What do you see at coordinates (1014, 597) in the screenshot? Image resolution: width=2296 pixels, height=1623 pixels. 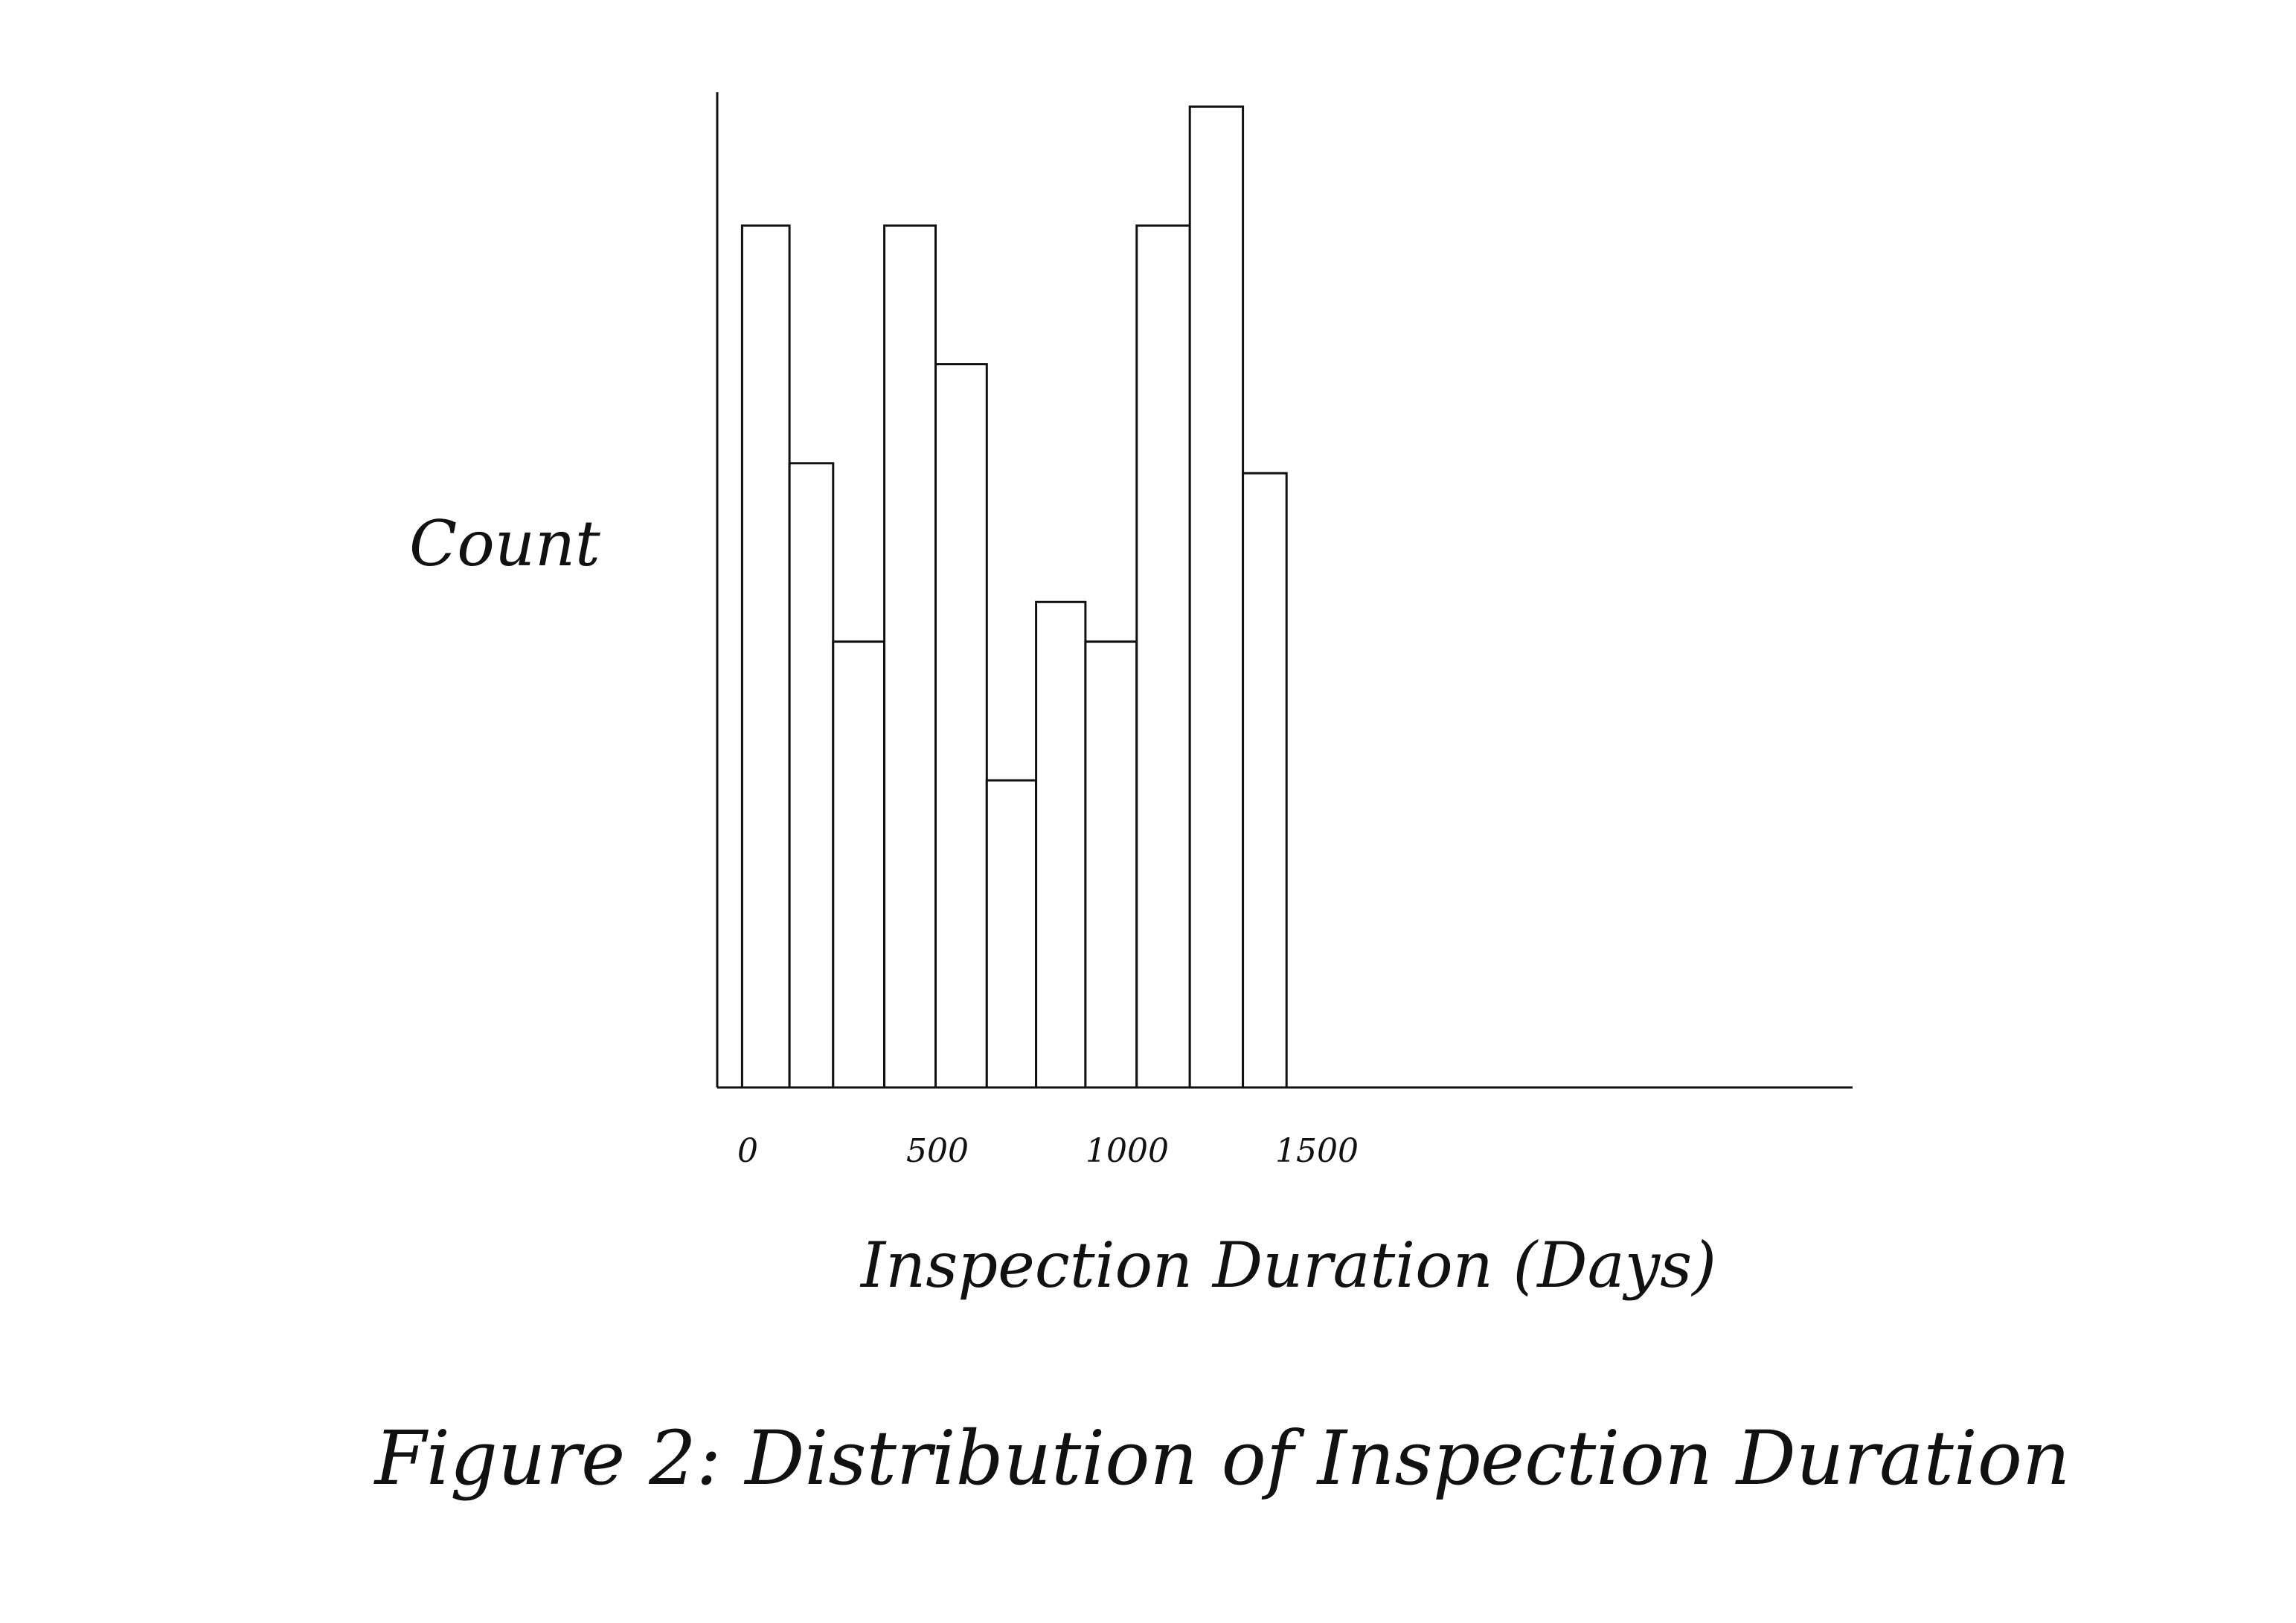 I see `bars-layer` at bounding box center [1014, 597].